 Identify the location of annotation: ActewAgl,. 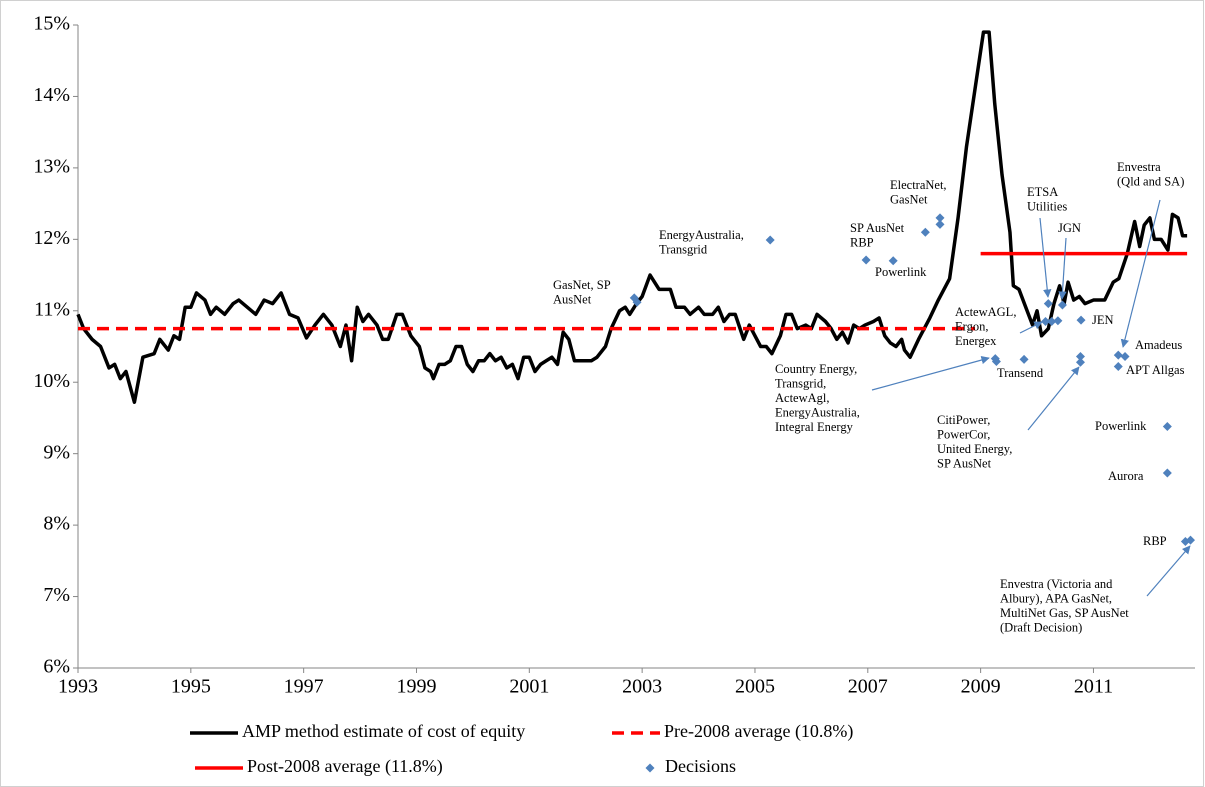
(802, 398).